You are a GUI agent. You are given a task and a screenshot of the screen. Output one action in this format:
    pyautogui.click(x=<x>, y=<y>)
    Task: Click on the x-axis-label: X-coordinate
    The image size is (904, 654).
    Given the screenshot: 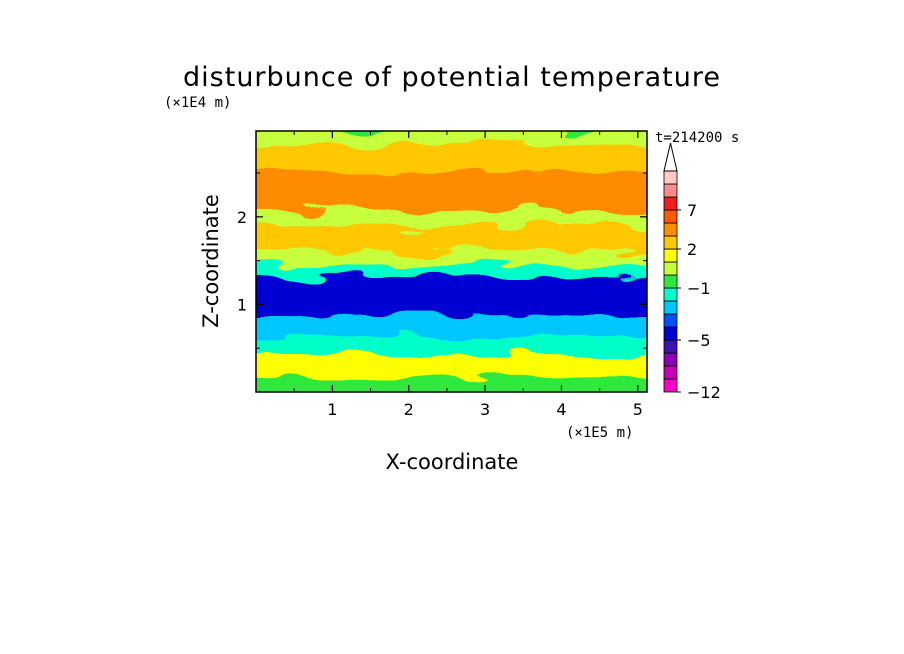 What is the action you would take?
    pyautogui.click(x=452, y=462)
    